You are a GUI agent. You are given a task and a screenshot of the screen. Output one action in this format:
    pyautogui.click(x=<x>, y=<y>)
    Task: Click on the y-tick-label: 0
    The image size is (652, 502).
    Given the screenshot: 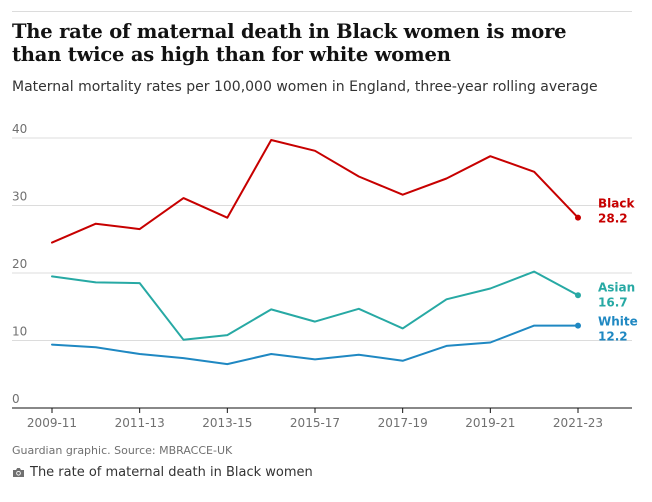 What is the action you would take?
    pyautogui.click(x=16, y=399)
    